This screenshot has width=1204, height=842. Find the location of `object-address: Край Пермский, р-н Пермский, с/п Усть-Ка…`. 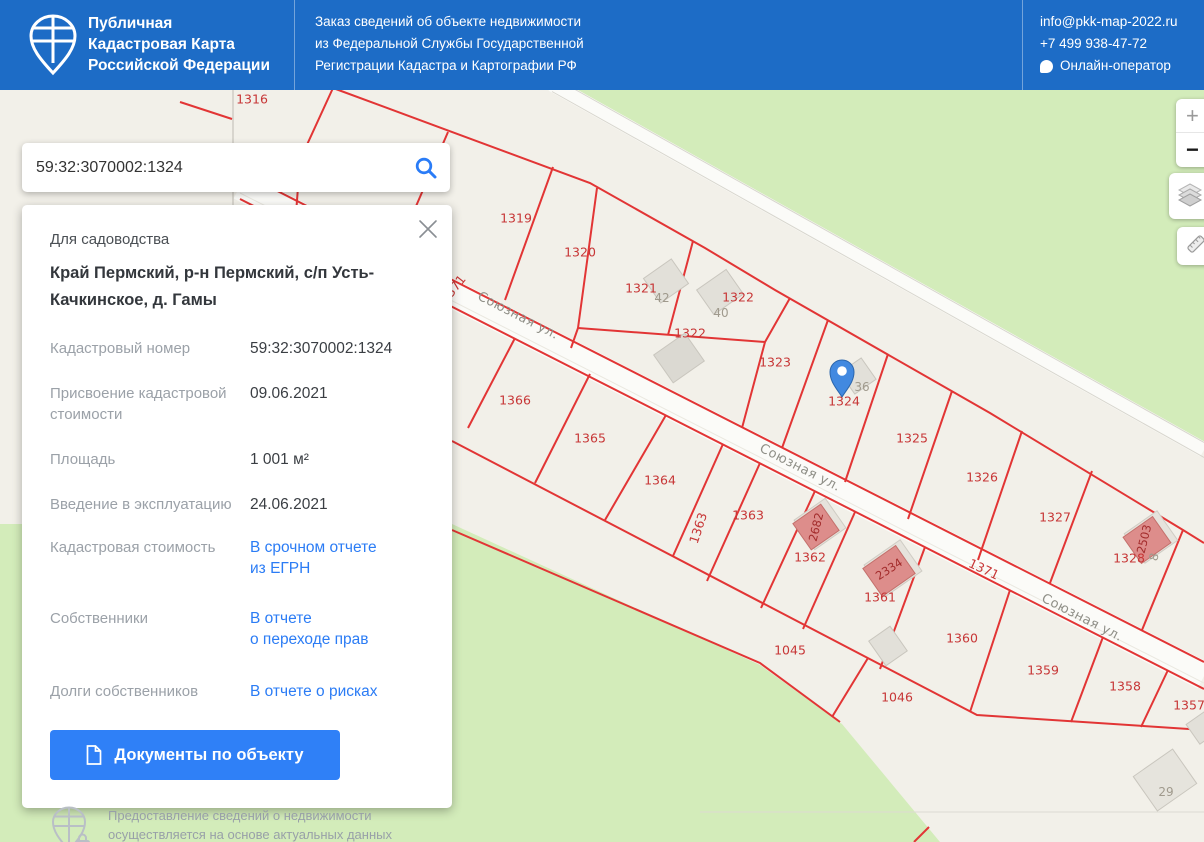

object-address: Край Пермский, р-н Пермский, с/п Усть-Ка… is located at coordinates (212, 286).